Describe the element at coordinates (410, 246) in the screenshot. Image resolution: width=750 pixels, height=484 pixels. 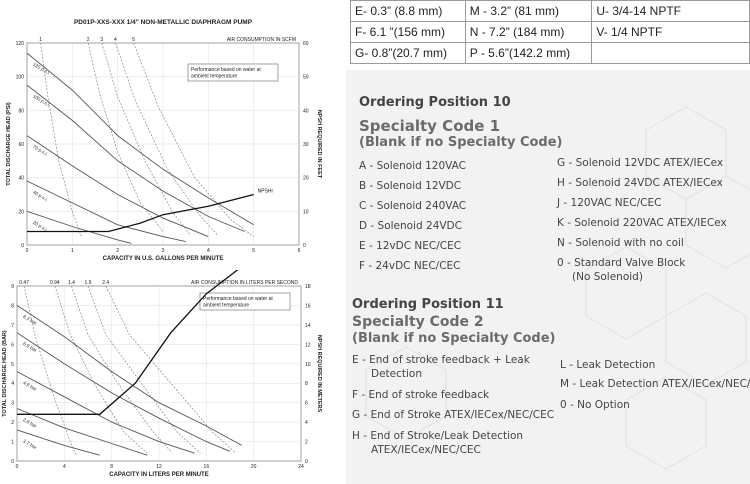
I see `option-item: E - 12vDC NEC/CEC` at that location.